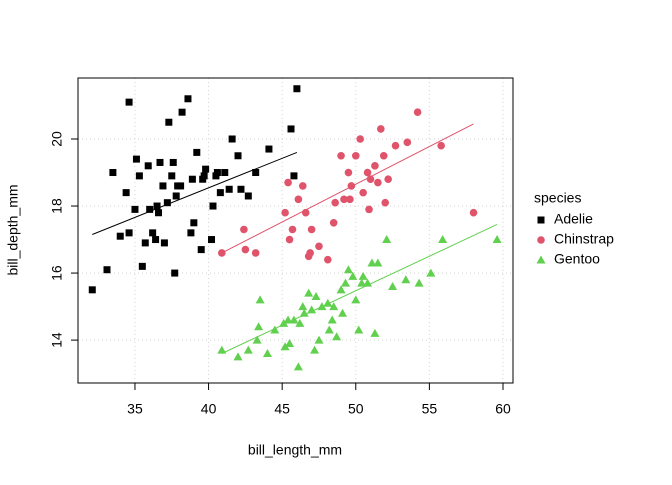 The width and height of the screenshot is (672, 485). I want to click on y-axis-label: bill_depth_mm, so click(13, 229).